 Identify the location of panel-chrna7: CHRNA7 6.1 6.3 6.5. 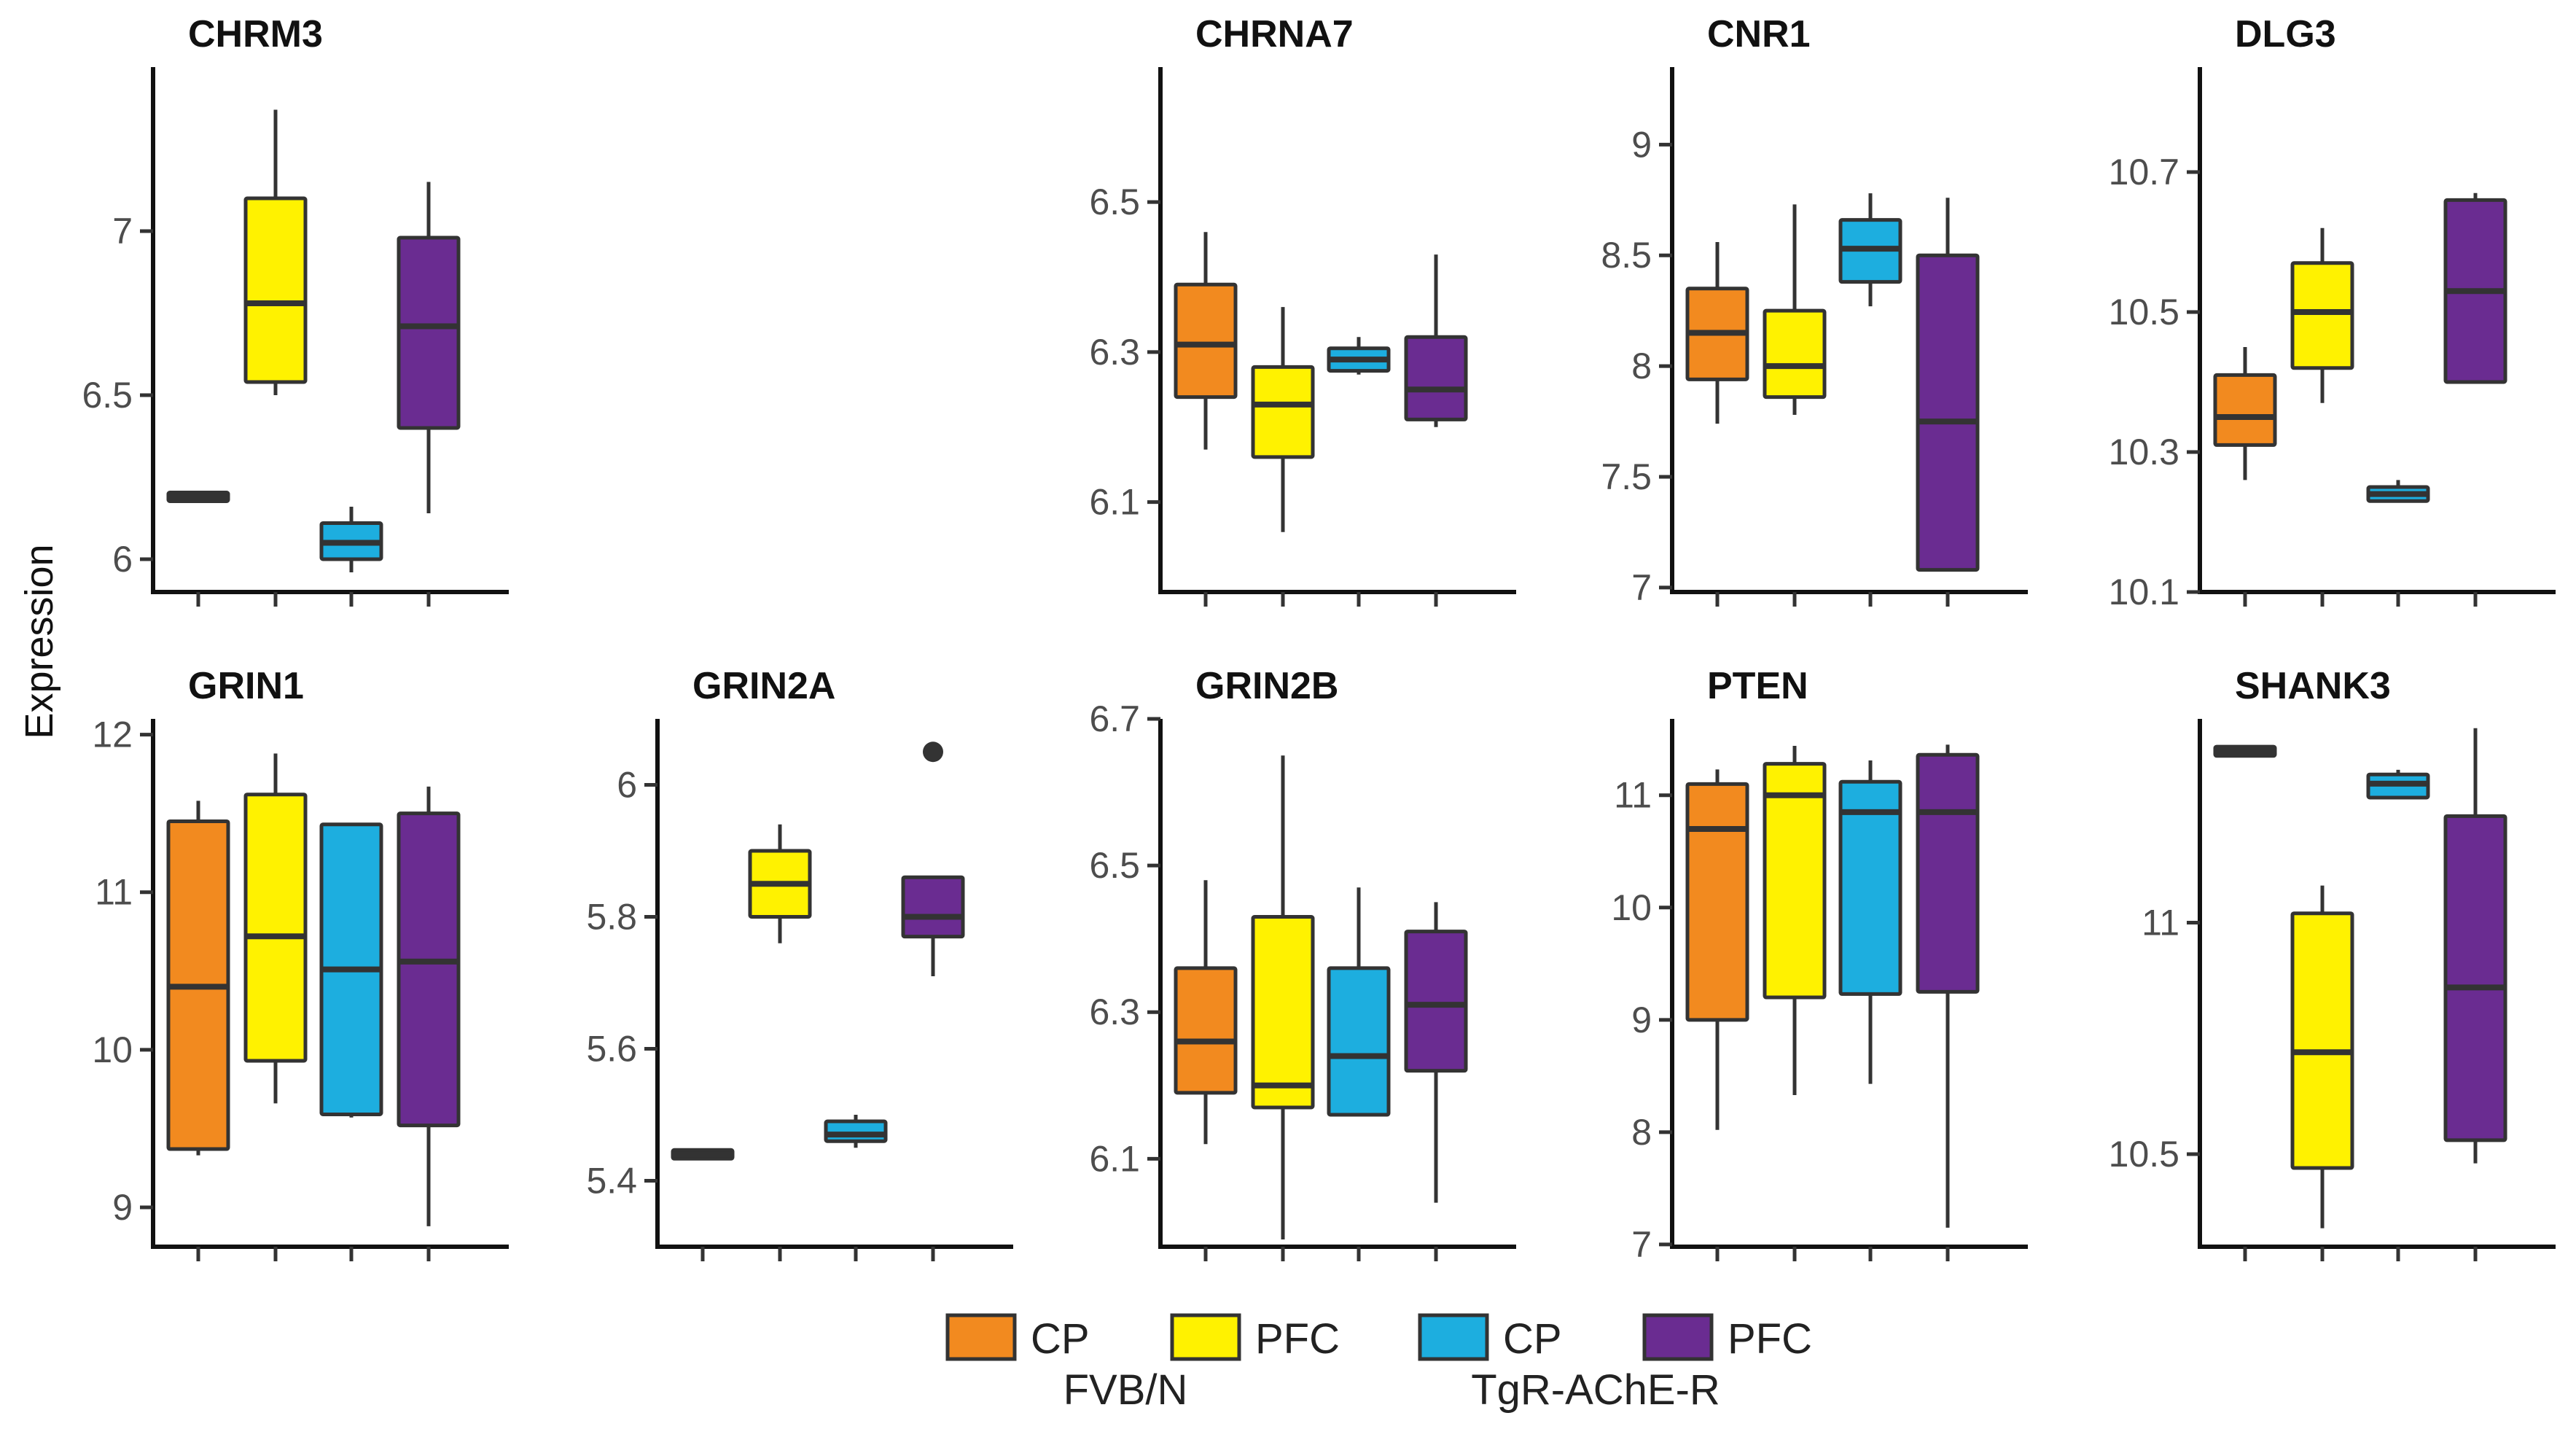
(1302, 310).